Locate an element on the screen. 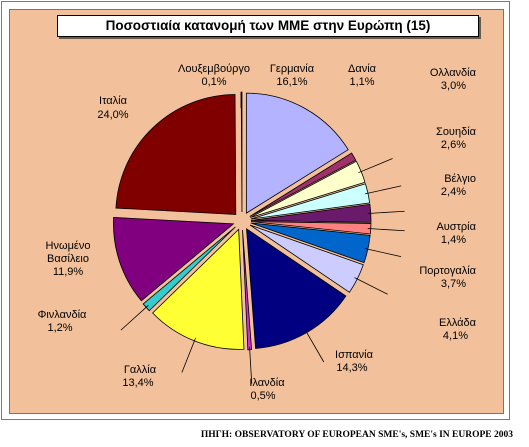 The height and width of the screenshot is (447, 529). label-austria-pct: 1,4% is located at coordinates (453, 240).